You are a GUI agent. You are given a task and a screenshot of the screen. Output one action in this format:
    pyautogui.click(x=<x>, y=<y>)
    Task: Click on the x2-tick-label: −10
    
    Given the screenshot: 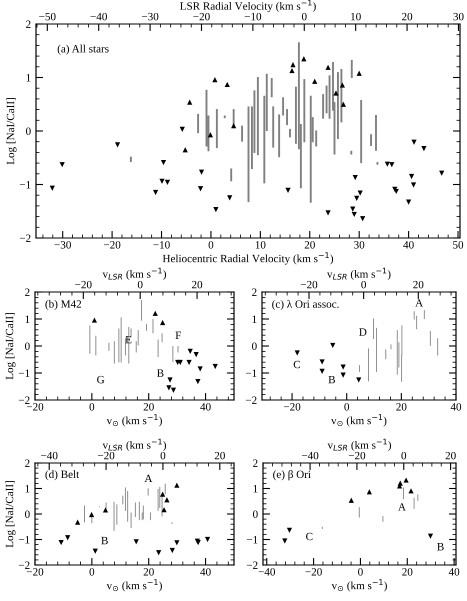 What is the action you would take?
    pyautogui.click(x=253, y=16)
    